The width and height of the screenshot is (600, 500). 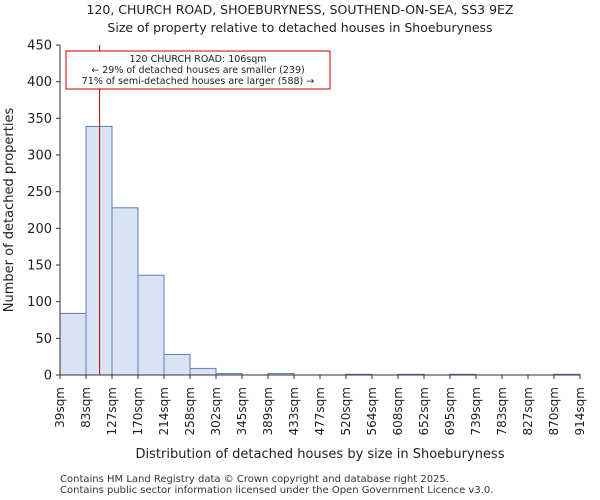 I want to click on x-tick-label-652sqm: 652sqm, so click(x=424, y=411).